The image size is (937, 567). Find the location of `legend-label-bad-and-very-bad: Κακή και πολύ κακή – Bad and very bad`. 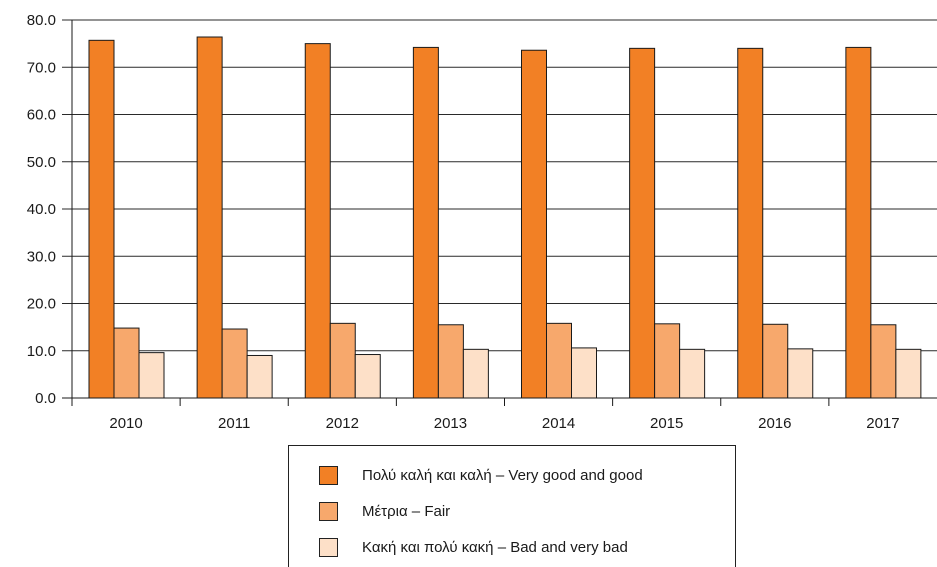

legend-label-bad-and-very-bad: Κακή και πολύ κακή – Bad and very bad is located at coordinates (495, 547).